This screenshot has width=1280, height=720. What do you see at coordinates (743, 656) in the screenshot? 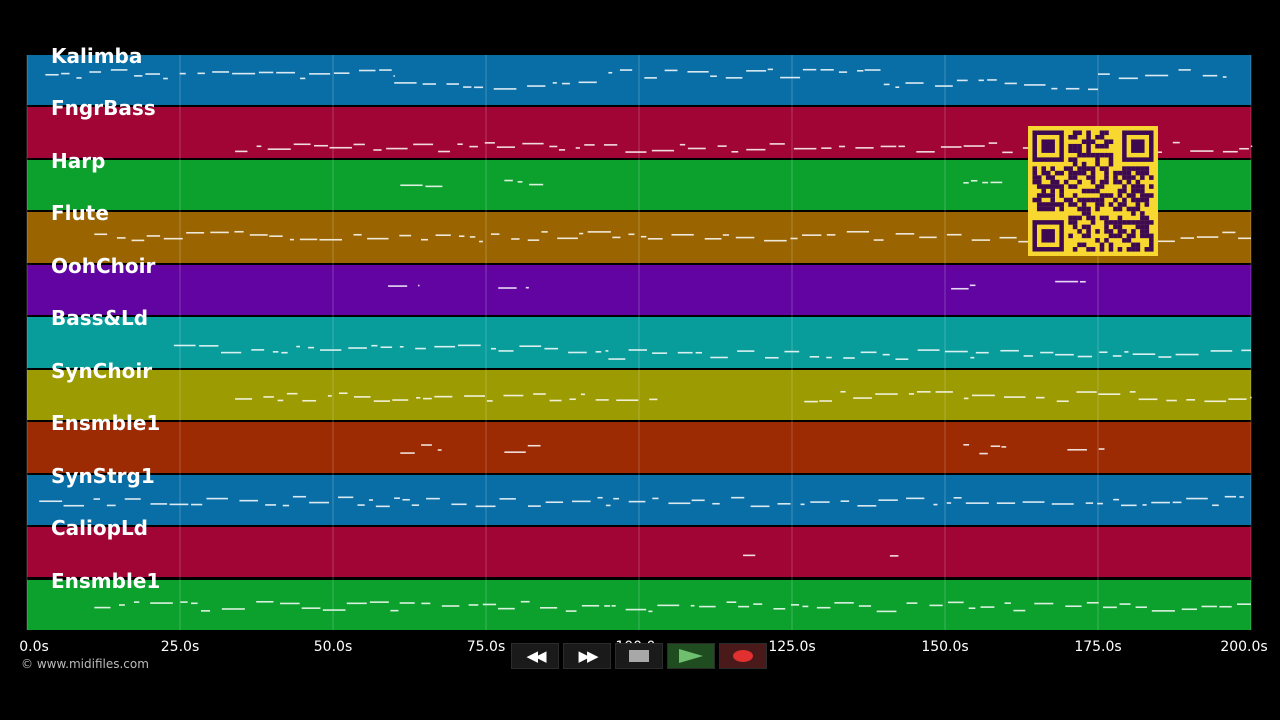
I see `record-button` at bounding box center [743, 656].